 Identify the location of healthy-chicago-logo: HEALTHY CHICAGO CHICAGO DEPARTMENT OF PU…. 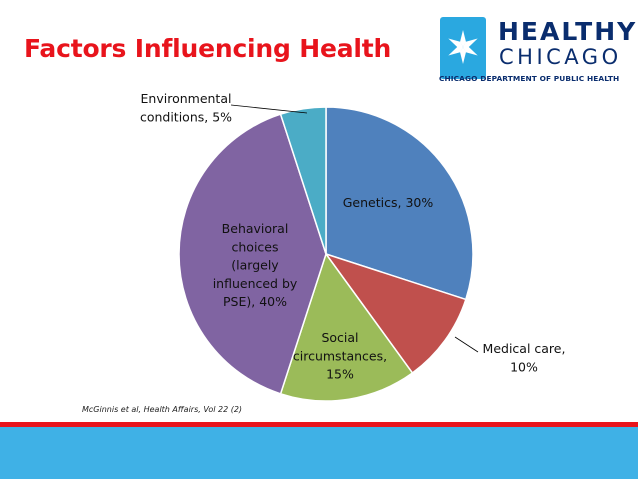
(533, 51).